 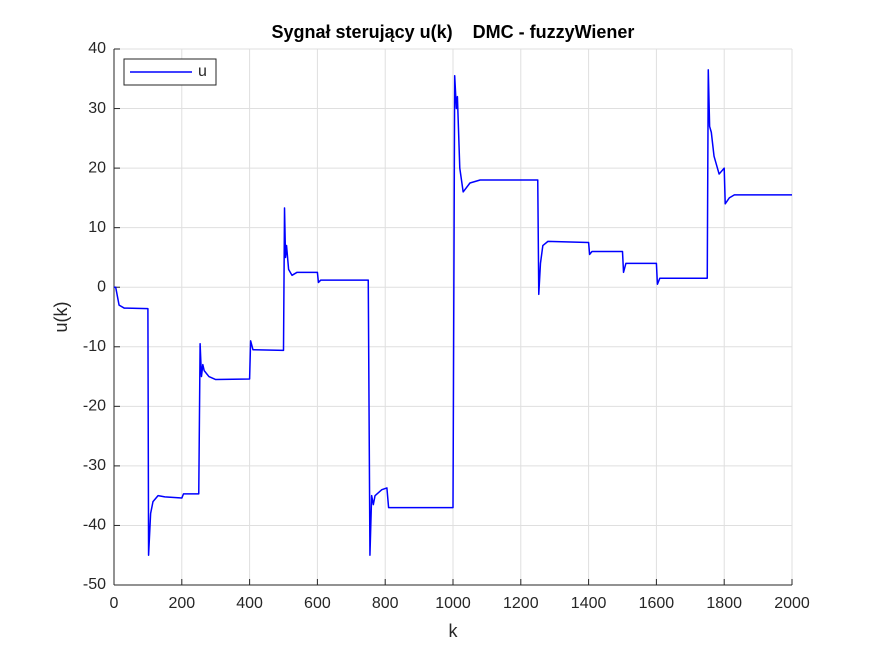 What do you see at coordinates (453, 603) in the screenshot?
I see `x-tick-label: 1000` at bounding box center [453, 603].